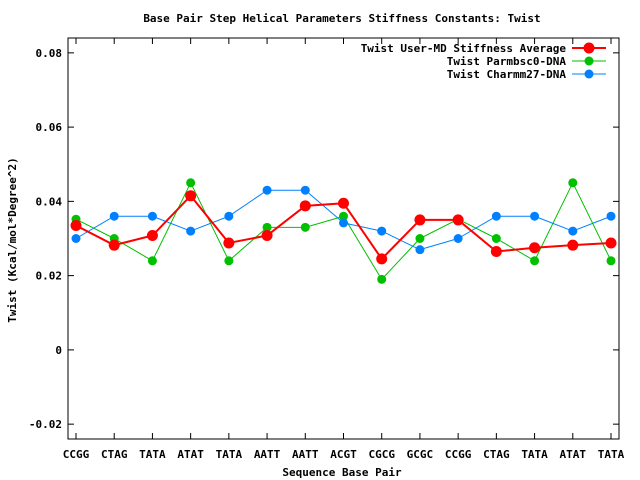 Image resolution: width=640 pixels, height=480 pixels. What do you see at coordinates (420, 454) in the screenshot?
I see `x-tick-label: GCGC` at bounding box center [420, 454].